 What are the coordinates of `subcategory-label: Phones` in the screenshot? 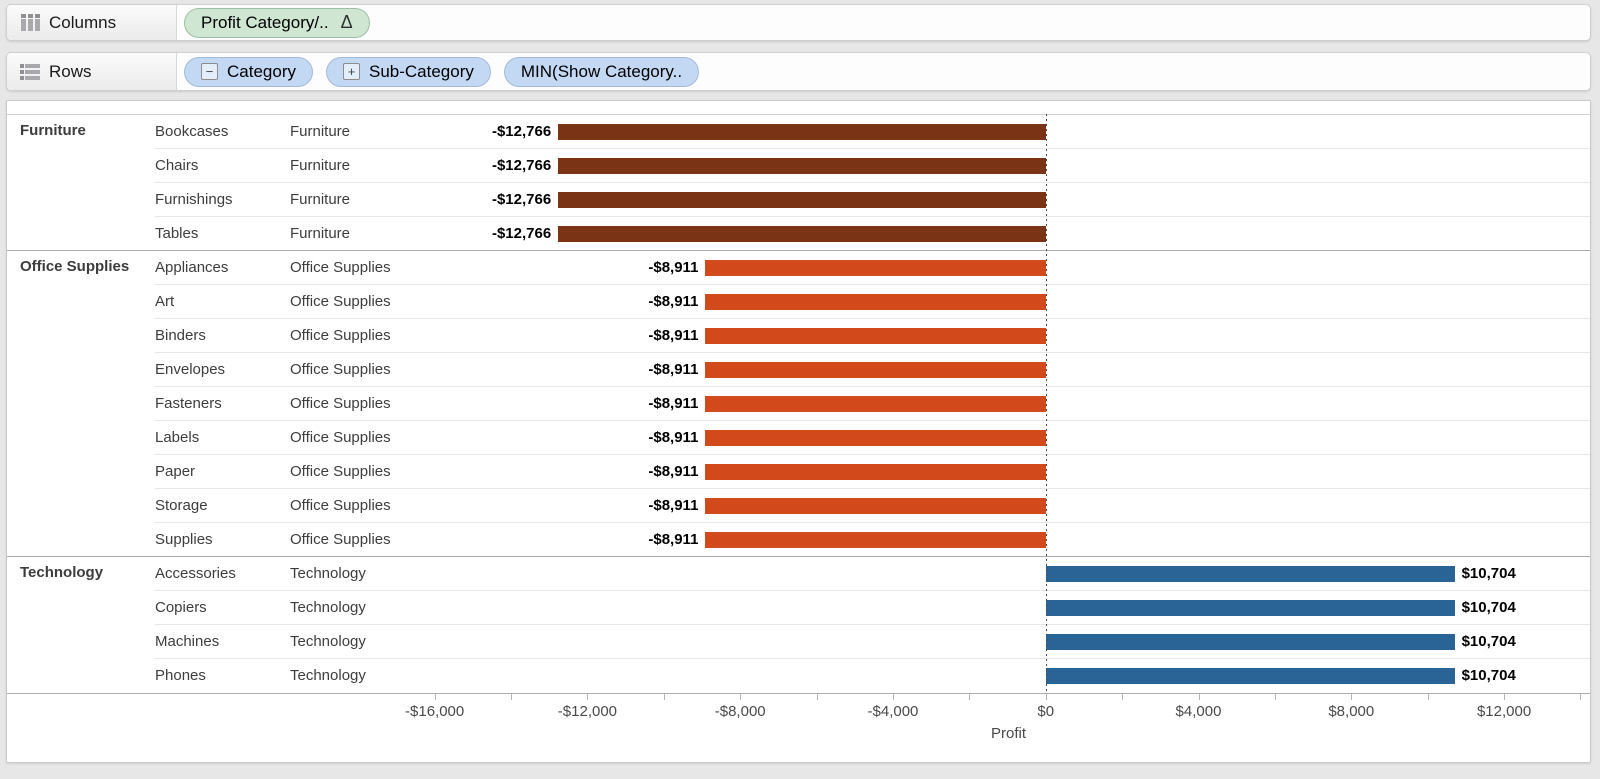 It's located at (180, 675).